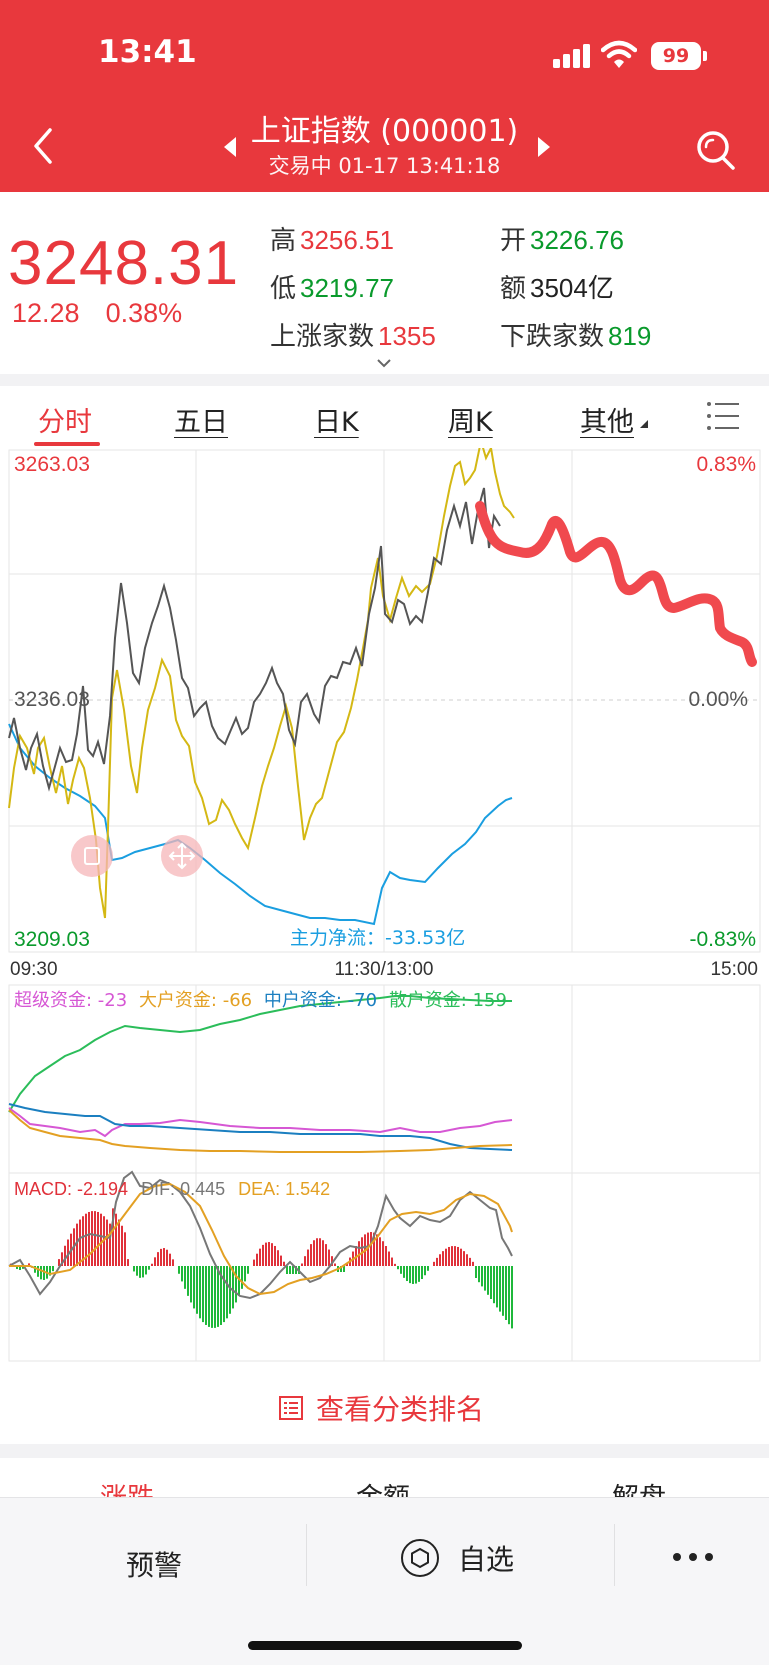  I want to click on price-line, so click(254, 639).